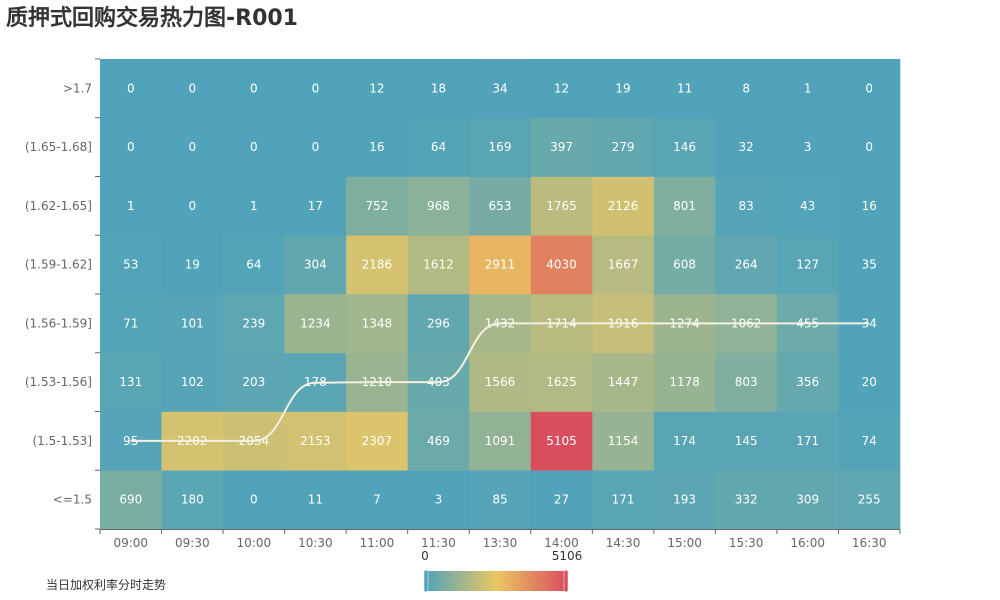 This screenshot has width=1000, height=600. What do you see at coordinates (496, 581) in the screenshot?
I see `visual-map-bar` at bounding box center [496, 581].